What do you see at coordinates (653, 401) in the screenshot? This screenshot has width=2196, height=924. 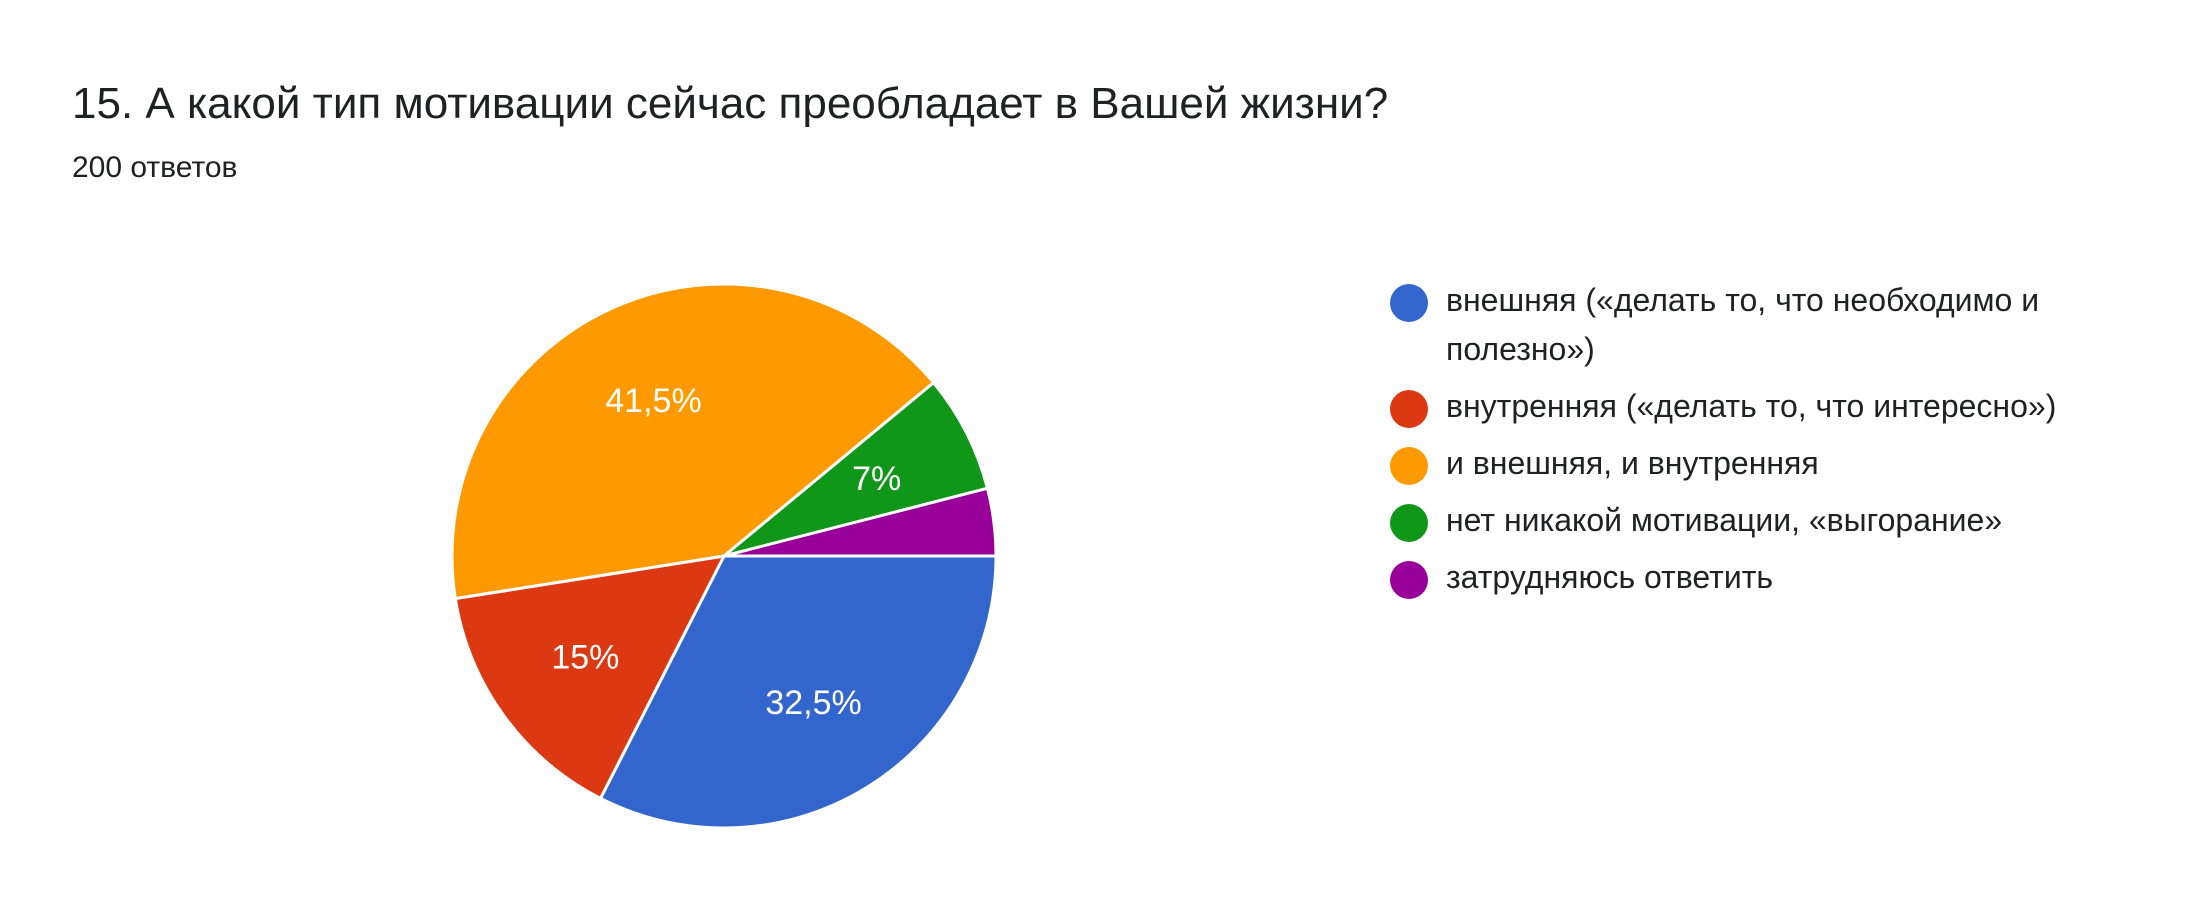 I see `pie-slice-label-2: 41,5%` at bounding box center [653, 401].